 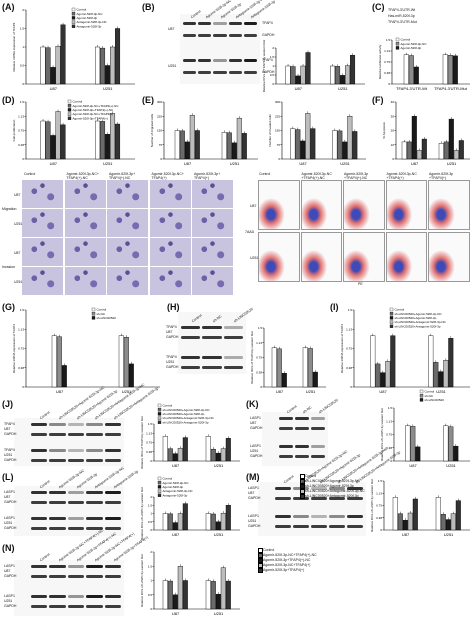 What do you see at coordinates (159, 102) in the screenshot?
I see `y-tick-label: 300` at bounding box center [159, 102].